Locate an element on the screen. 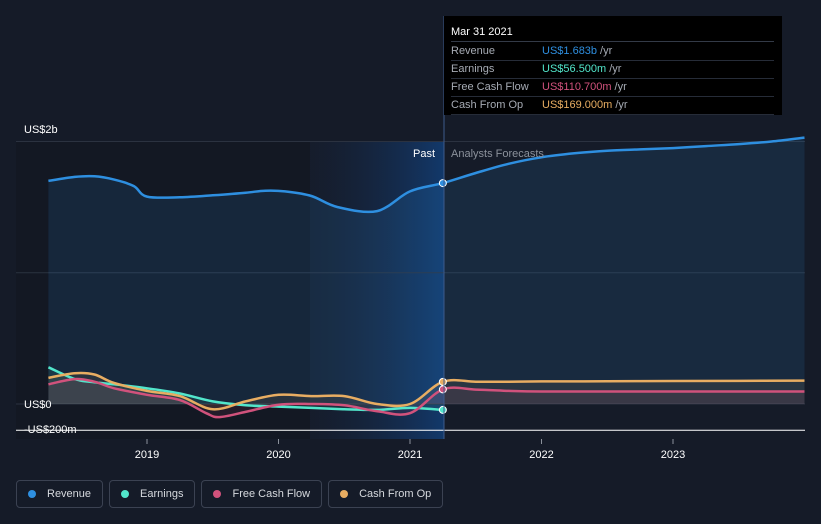  tooltip-label: Cash From Op is located at coordinates (487, 105).